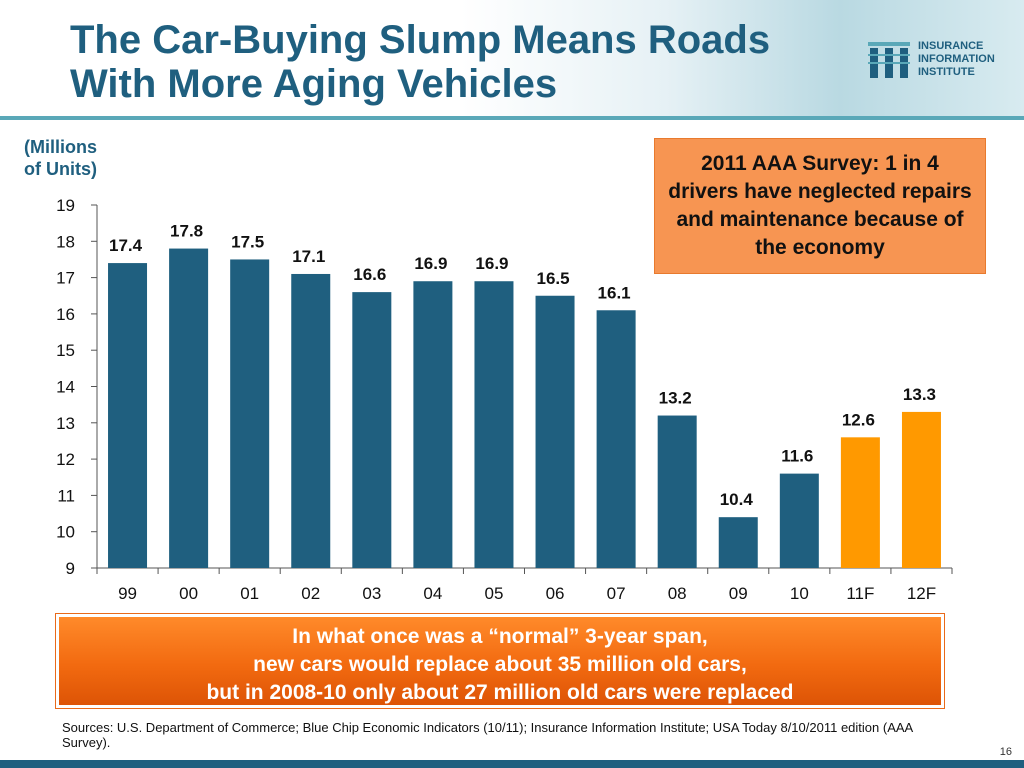  What do you see at coordinates (491, 263) in the screenshot?
I see `data-label-05: 16.9` at bounding box center [491, 263].